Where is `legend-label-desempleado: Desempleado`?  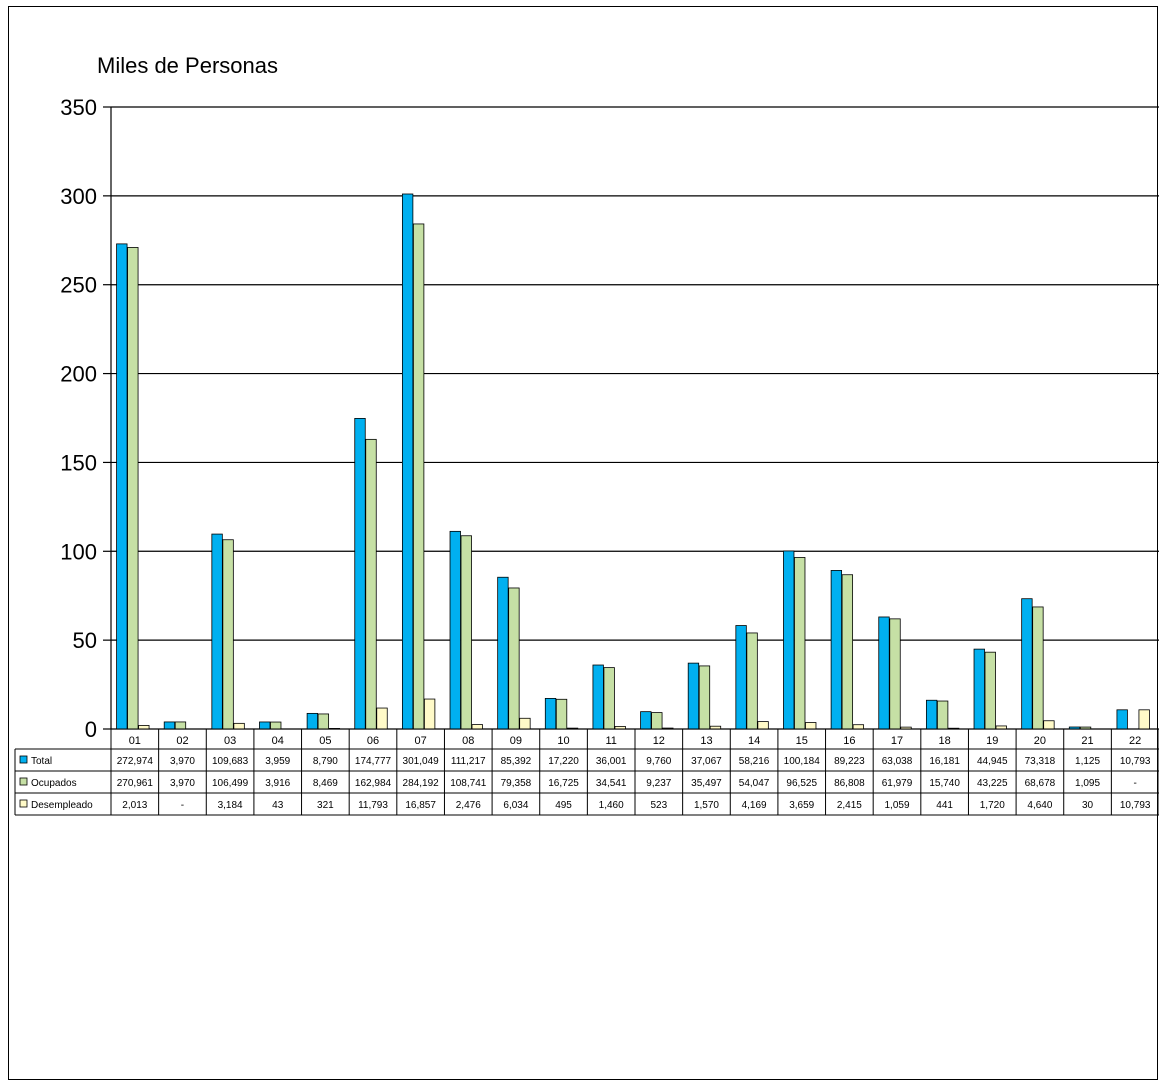
legend-label-desempleado: Desempleado is located at coordinates (62, 805).